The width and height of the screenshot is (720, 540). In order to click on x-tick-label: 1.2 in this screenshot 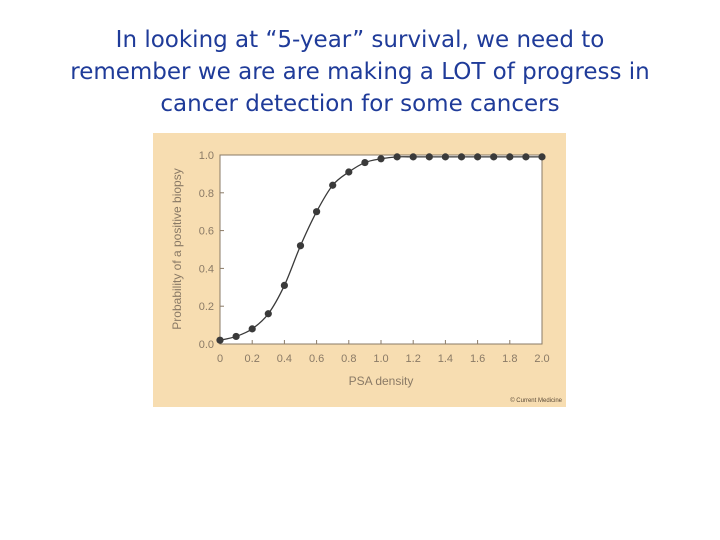, I will do `click(413, 359)`.